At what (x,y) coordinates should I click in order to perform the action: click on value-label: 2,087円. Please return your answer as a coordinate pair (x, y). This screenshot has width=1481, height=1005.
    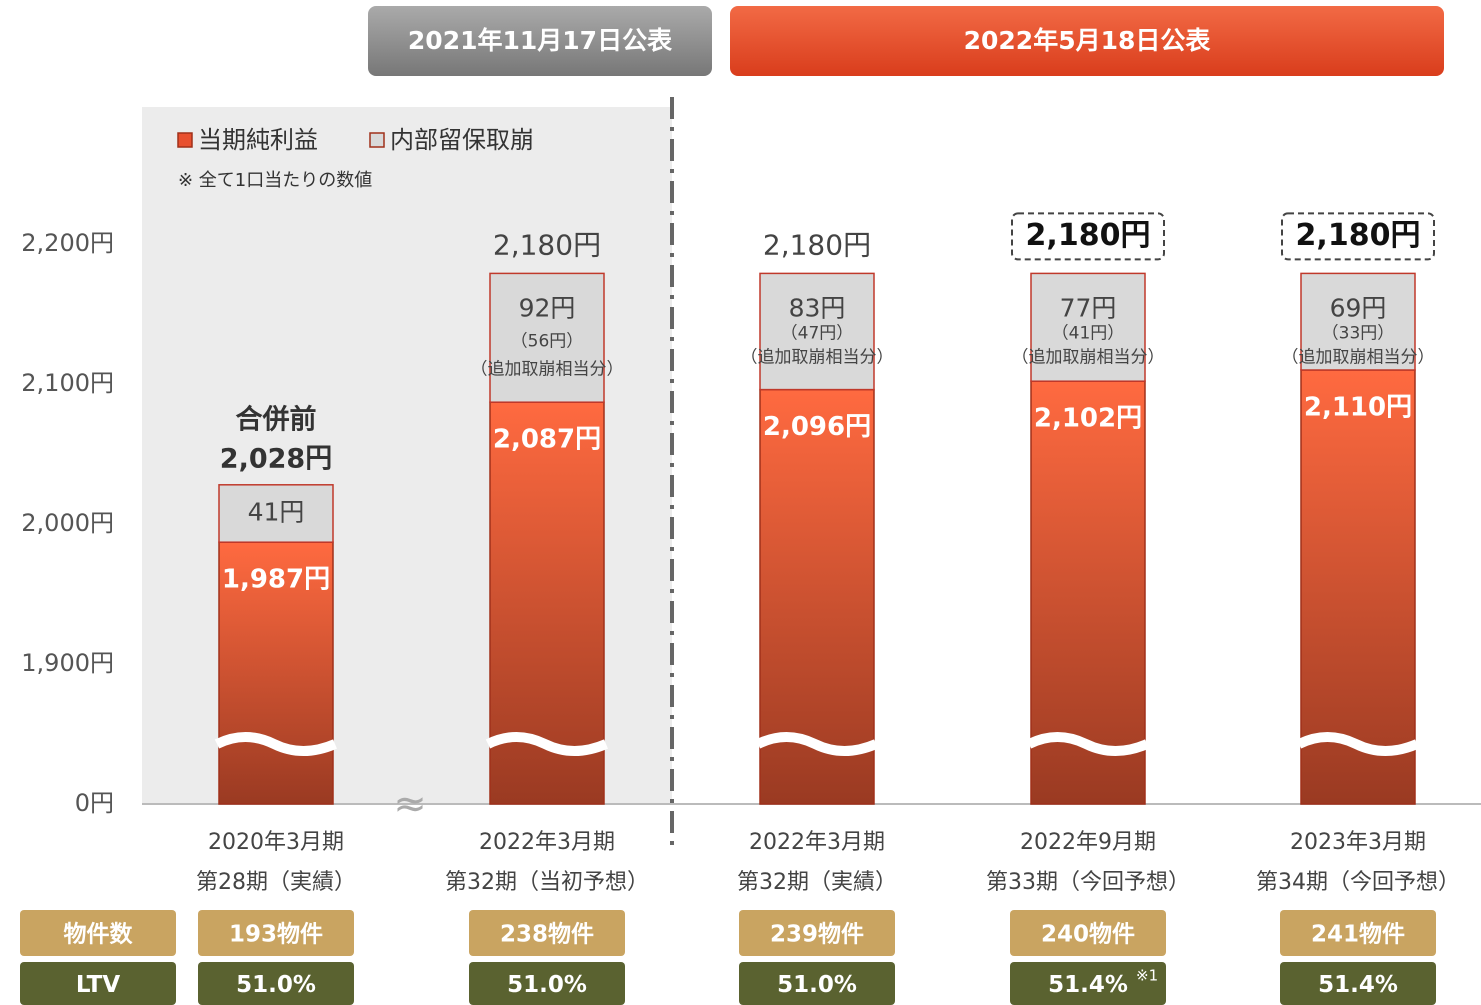
    Looking at the image, I should click on (547, 440).